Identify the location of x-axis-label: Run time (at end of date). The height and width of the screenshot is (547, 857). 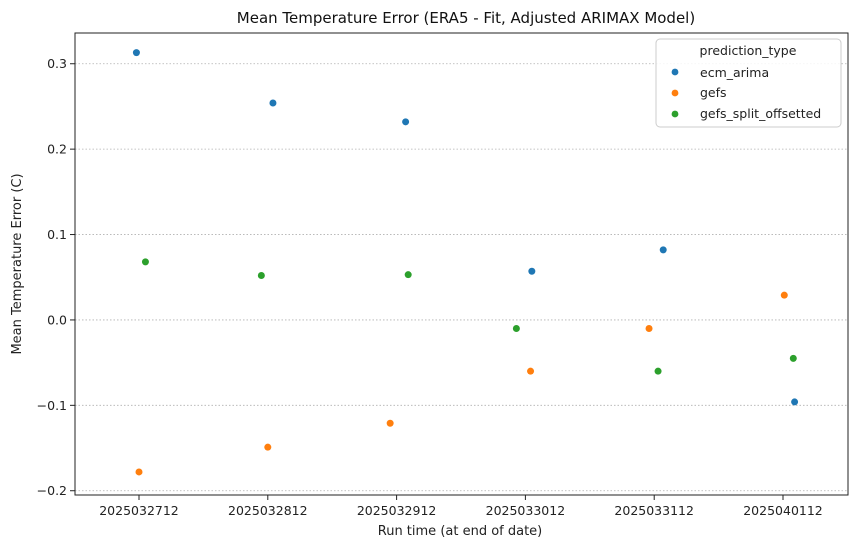
(460, 531).